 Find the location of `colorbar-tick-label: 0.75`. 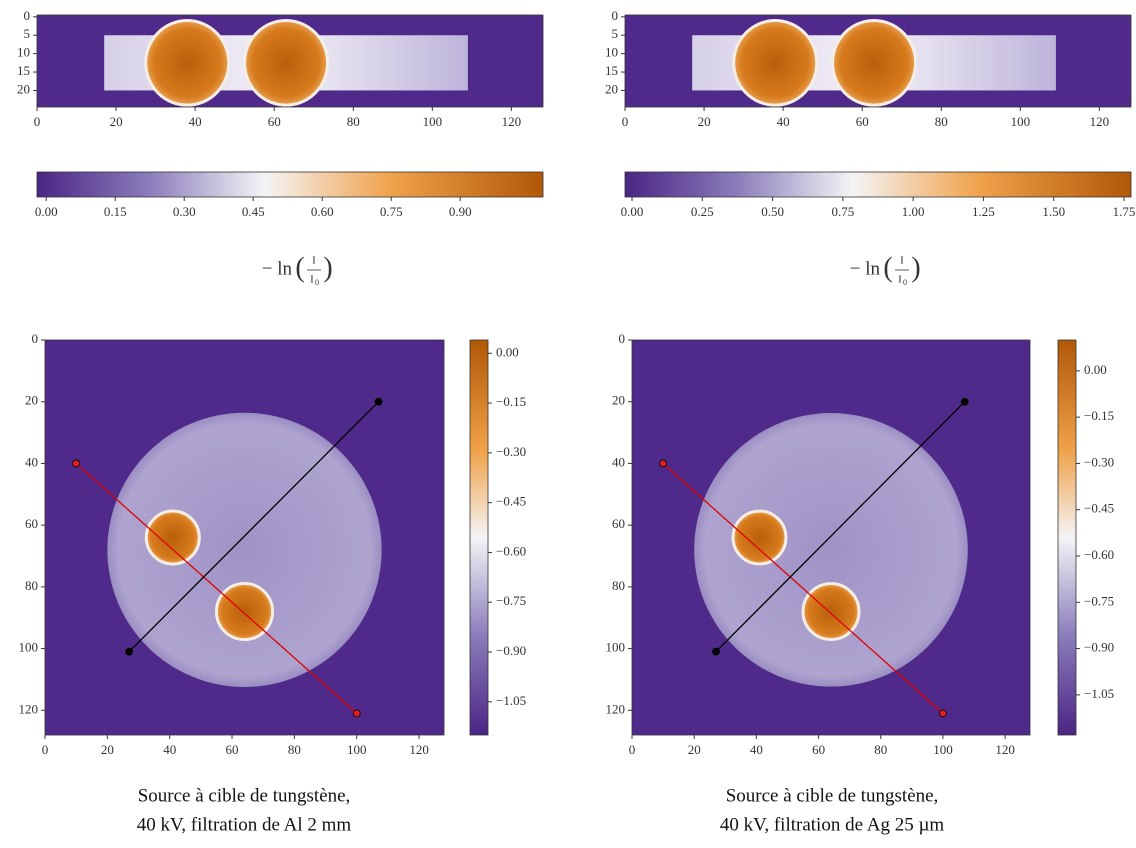

colorbar-tick-label: 0.75 is located at coordinates (842, 211).